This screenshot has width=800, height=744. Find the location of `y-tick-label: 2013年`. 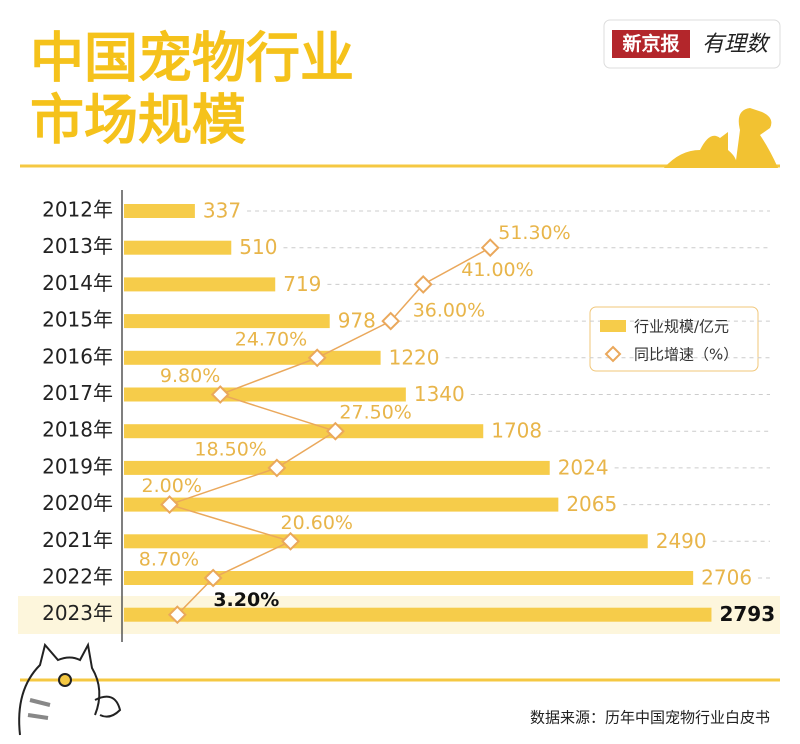

y-tick-label: 2013年 is located at coordinates (77, 246).